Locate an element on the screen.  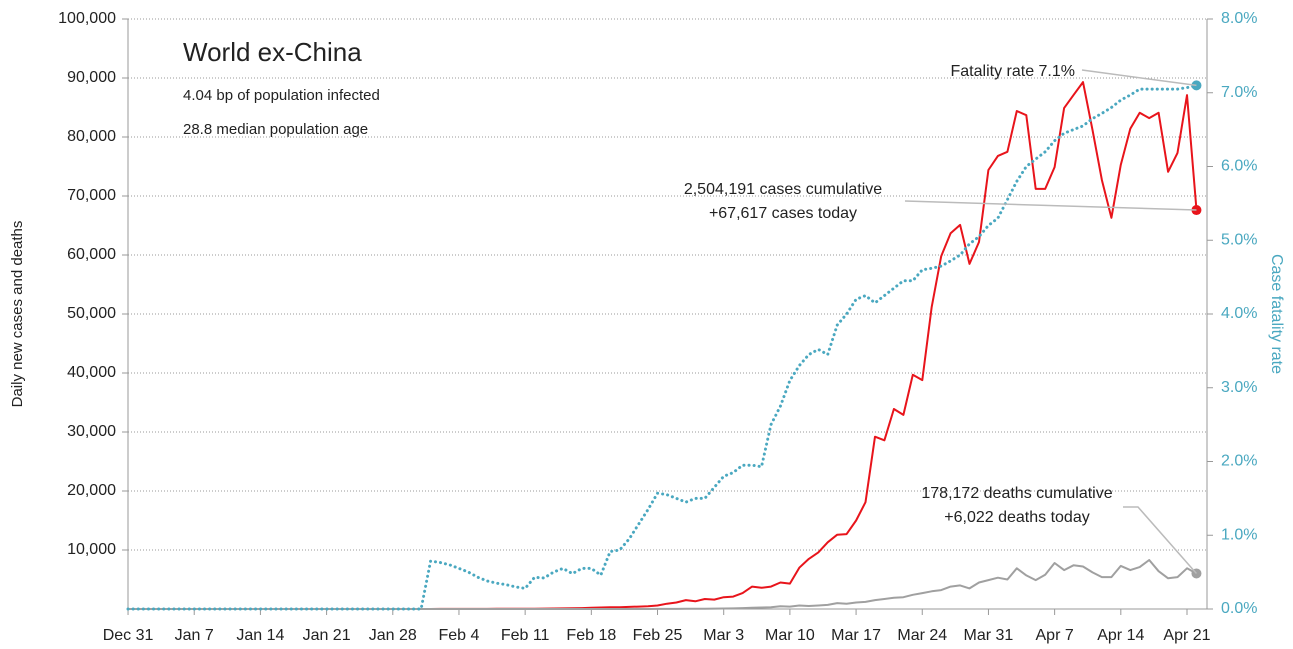
y2-tick-label: 6.0% is located at coordinates (1239, 166).